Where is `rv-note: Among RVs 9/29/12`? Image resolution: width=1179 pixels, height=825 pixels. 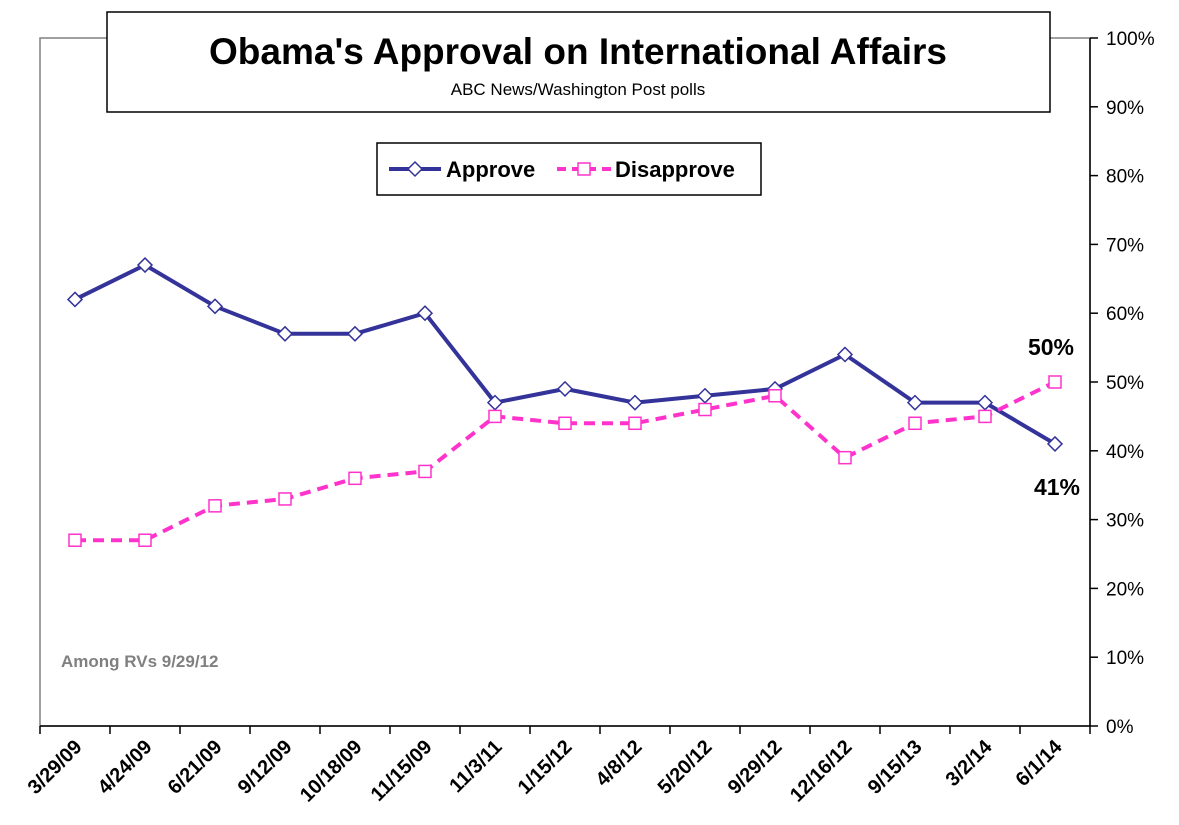 rv-note: Among RVs 9/29/12 is located at coordinates (139, 661).